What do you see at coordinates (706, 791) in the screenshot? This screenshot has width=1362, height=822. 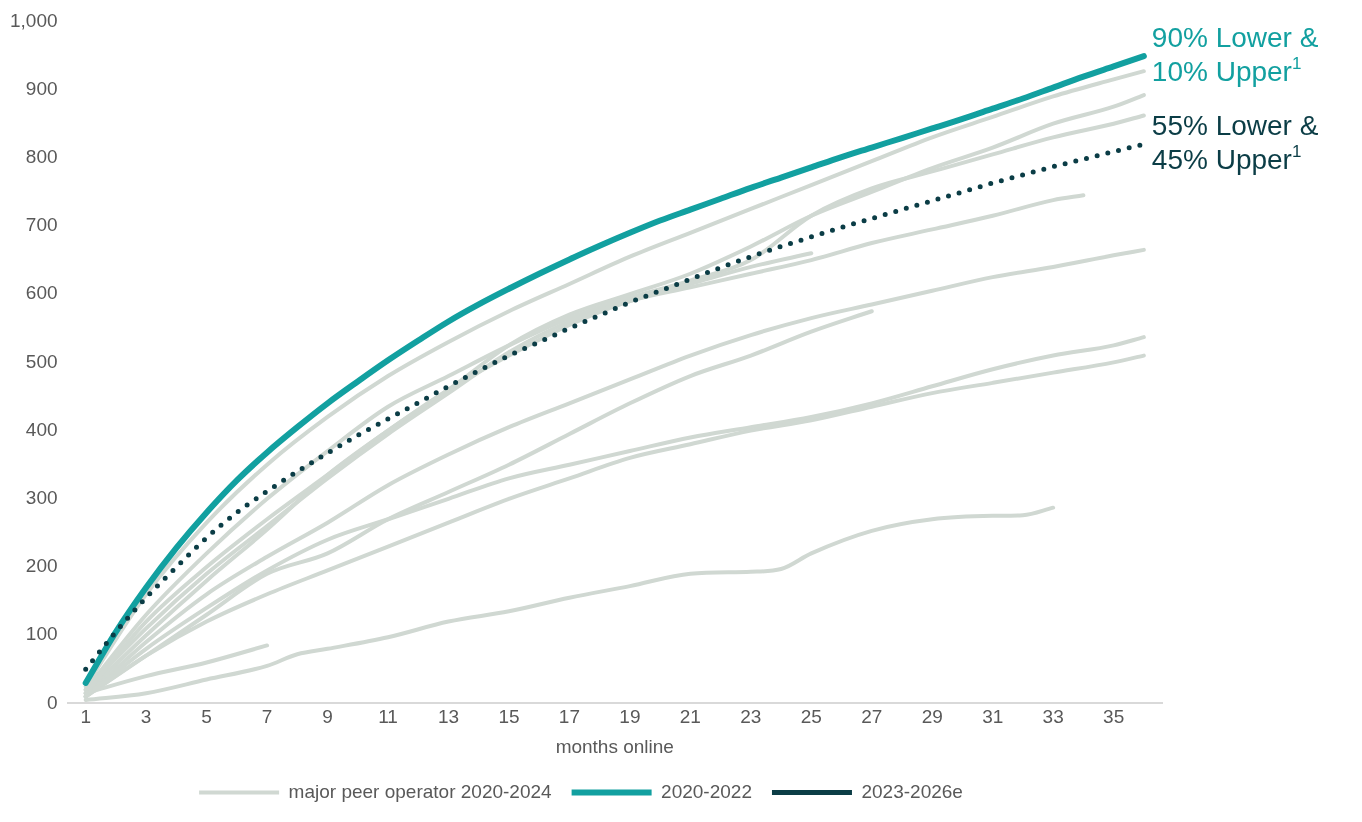 I see `legend-label: 2020-2022` at bounding box center [706, 791].